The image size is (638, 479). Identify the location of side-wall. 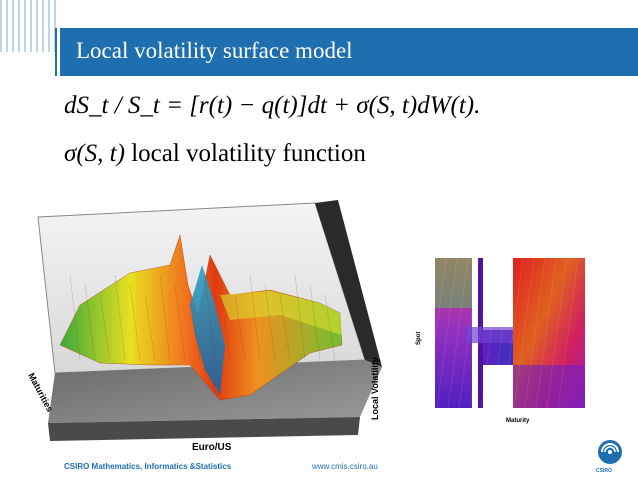
(348, 283).